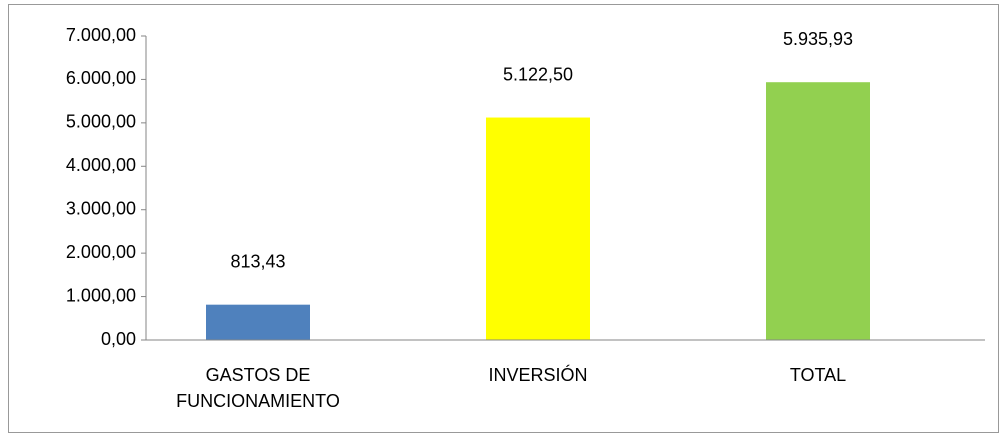 The width and height of the screenshot is (1002, 436). Describe the element at coordinates (258, 388) in the screenshot. I see `x-tick-label: GASTOS DE FUNCIONAMIENTO` at that location.